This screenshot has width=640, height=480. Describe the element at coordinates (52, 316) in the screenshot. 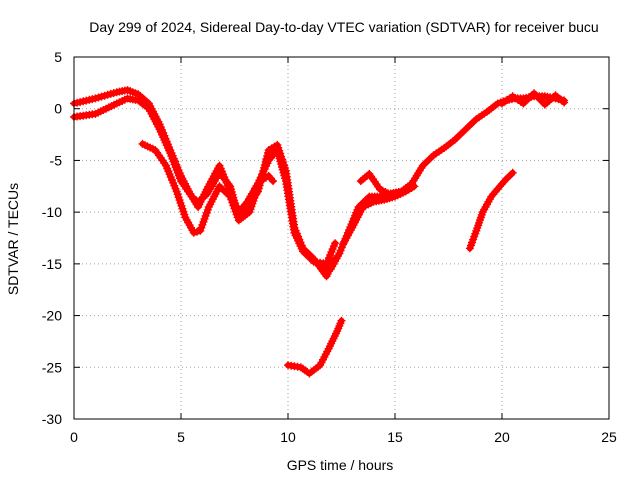

I see `y-tick-label: -20` at that location.